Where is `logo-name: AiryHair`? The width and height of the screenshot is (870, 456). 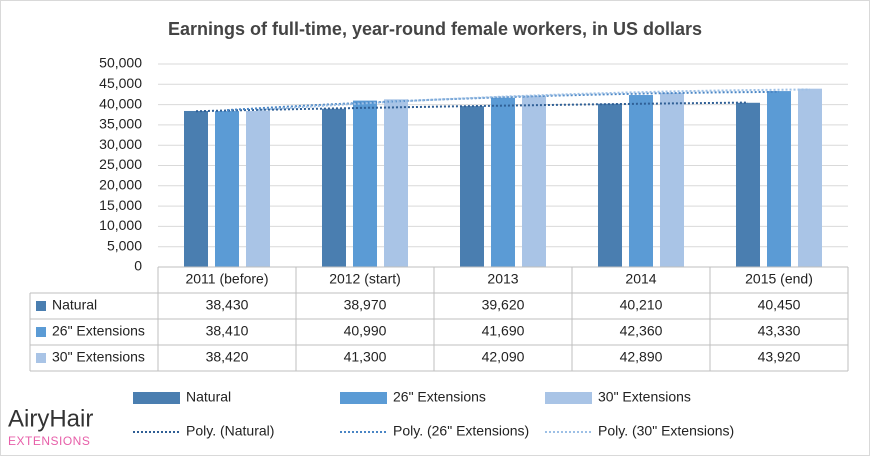
logo-name: AiryHair is located at coordinates (50, 418).